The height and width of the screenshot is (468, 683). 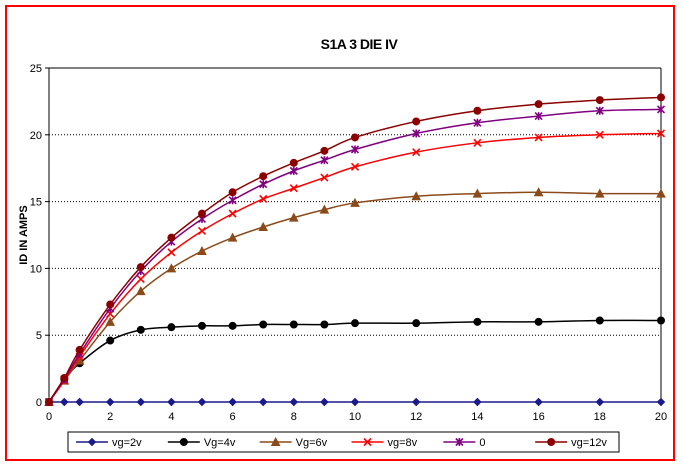 What do you see at coordinates (127, 443) in the screenshot?
I see `legend-label-0: vg=2v` at bounding box center [127, 443].